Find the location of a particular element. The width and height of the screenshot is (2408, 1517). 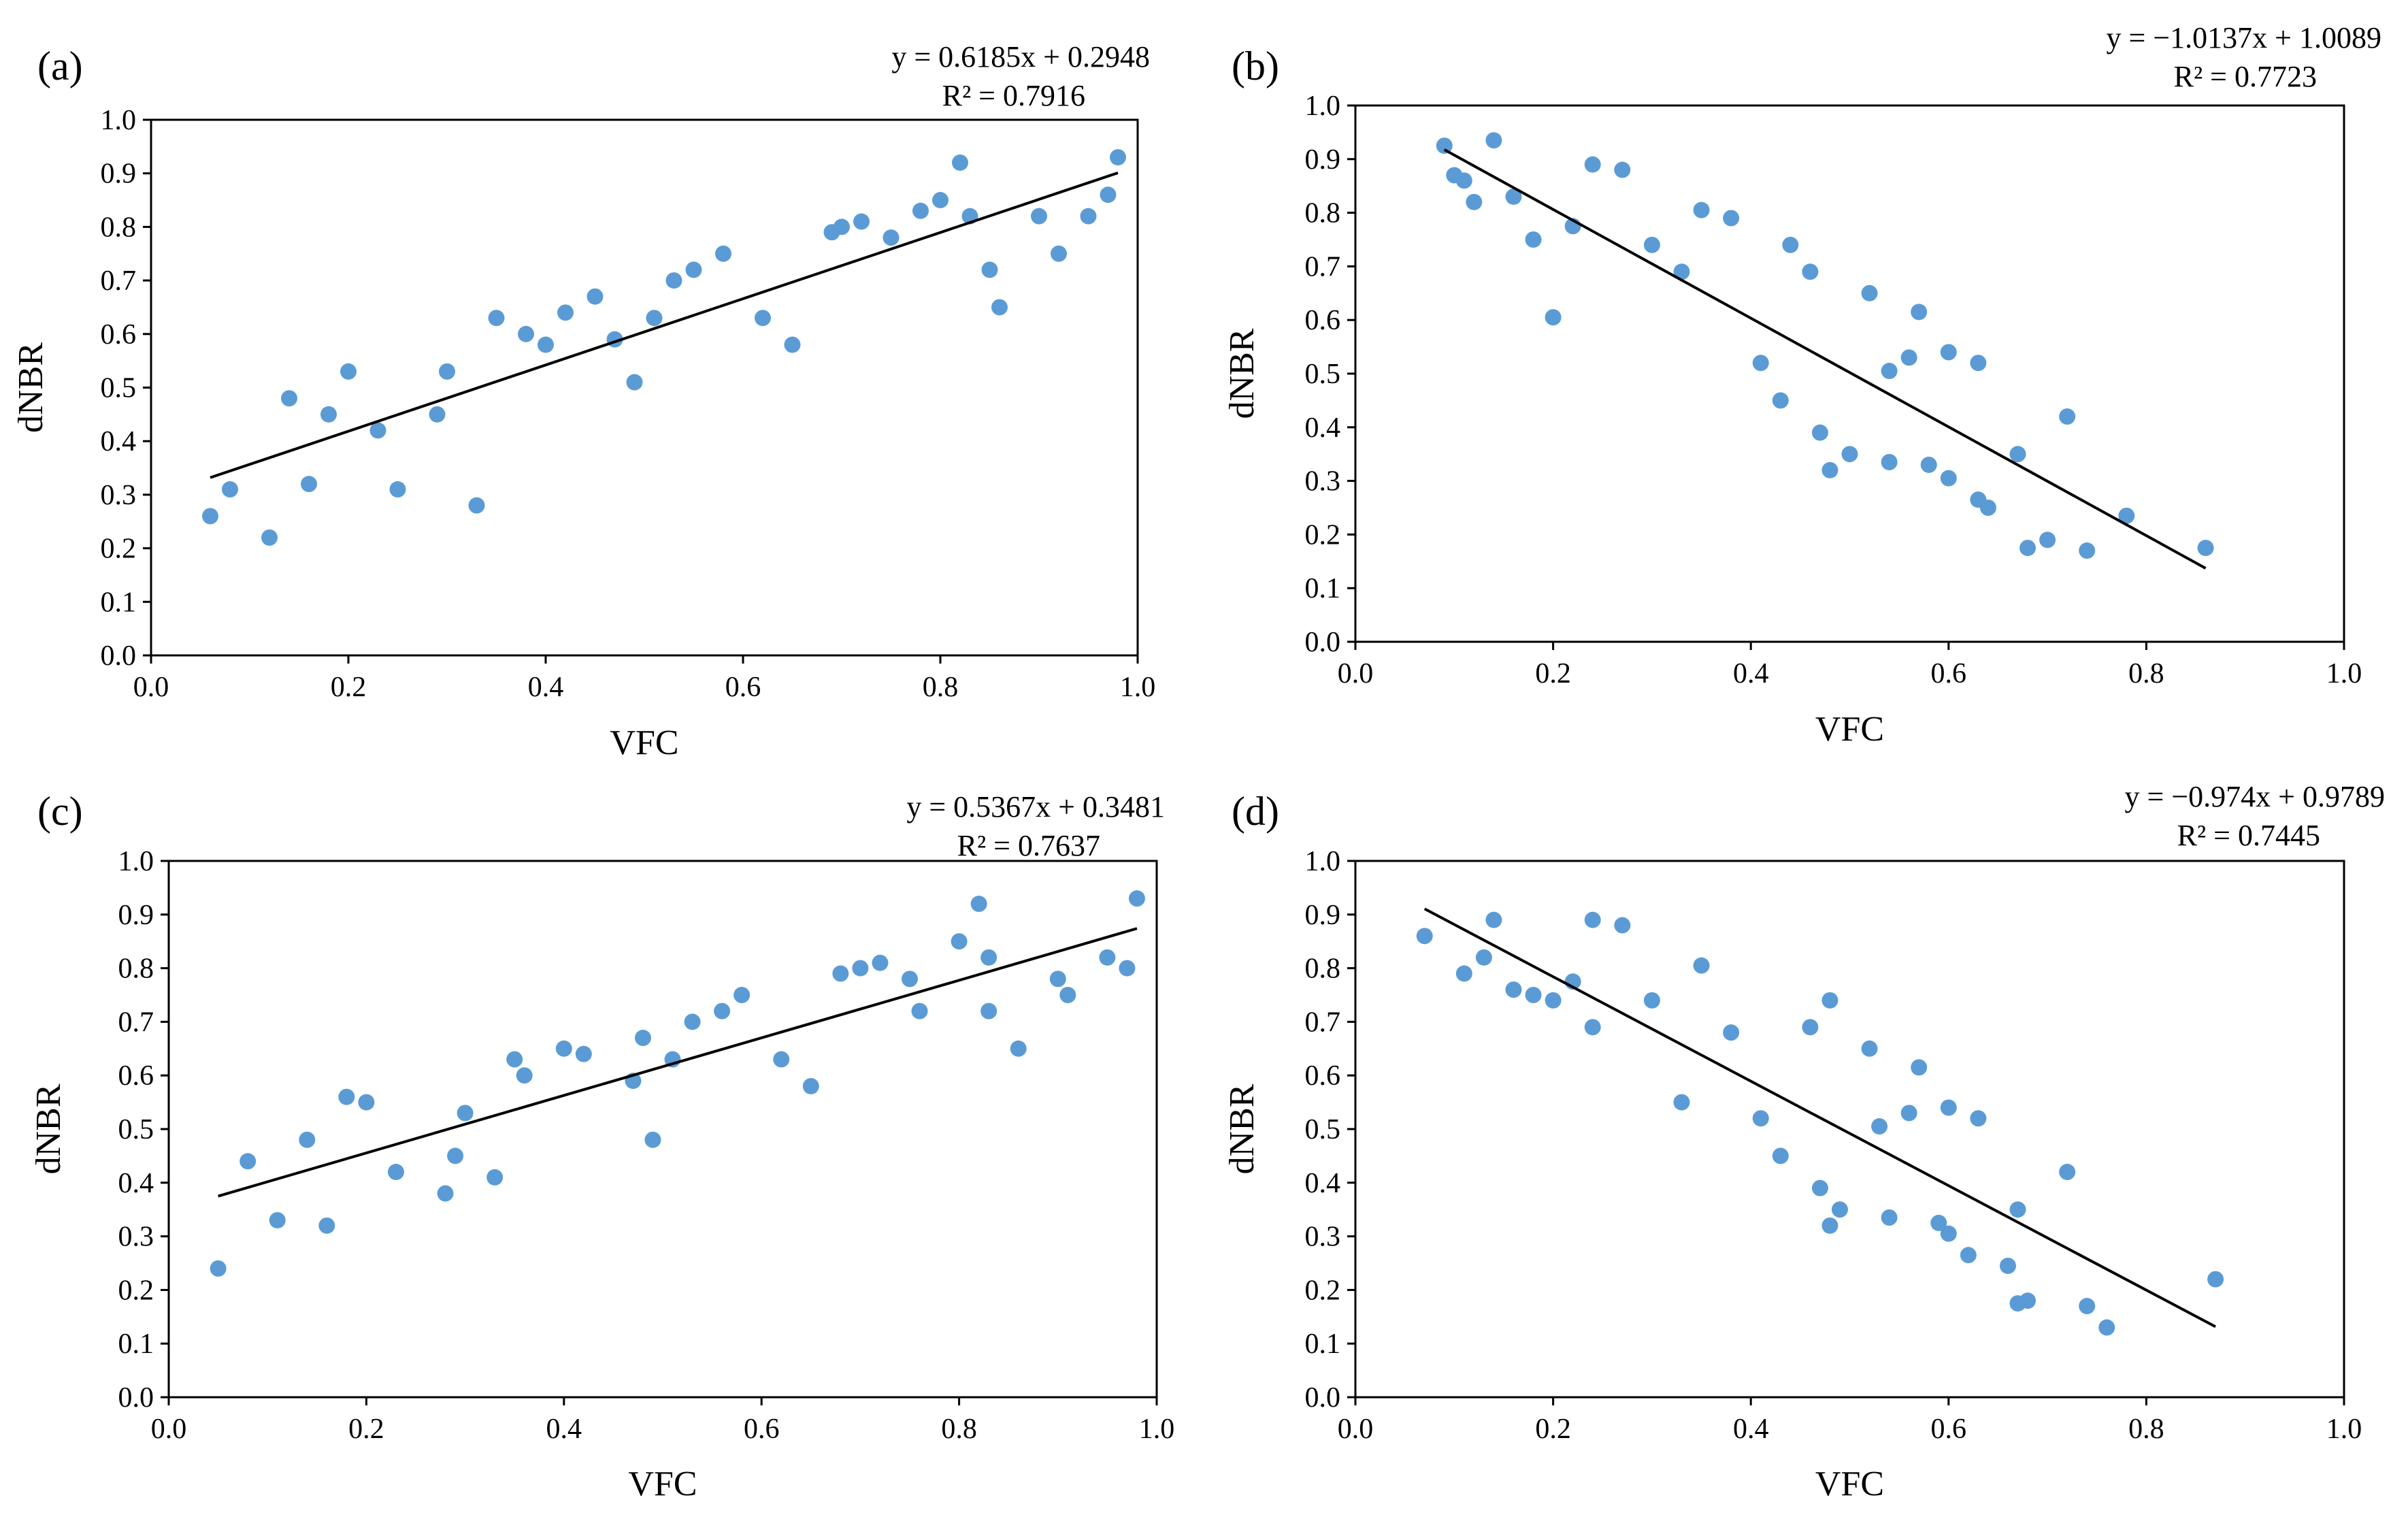

y-tick-label: 0.9 is located at coordinates (1323, 915).